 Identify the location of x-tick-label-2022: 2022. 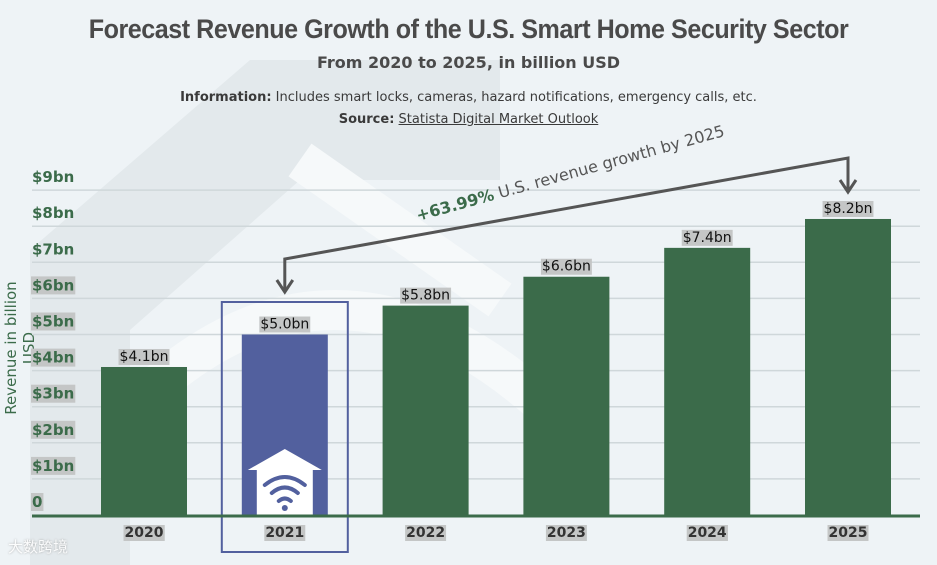
(425, 533).